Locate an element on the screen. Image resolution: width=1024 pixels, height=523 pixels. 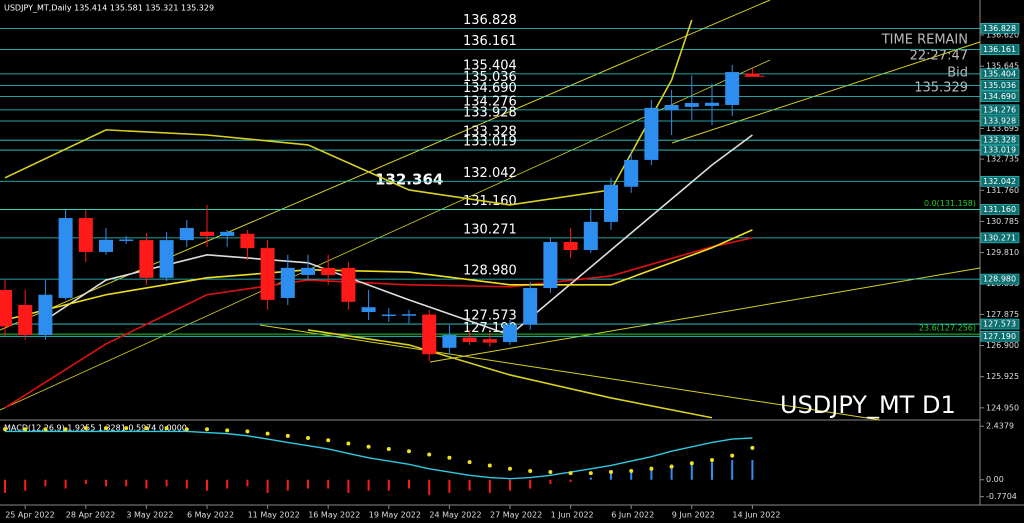
x-tick-label: 9 Jun 2022 is located at coordinates (693, 515).